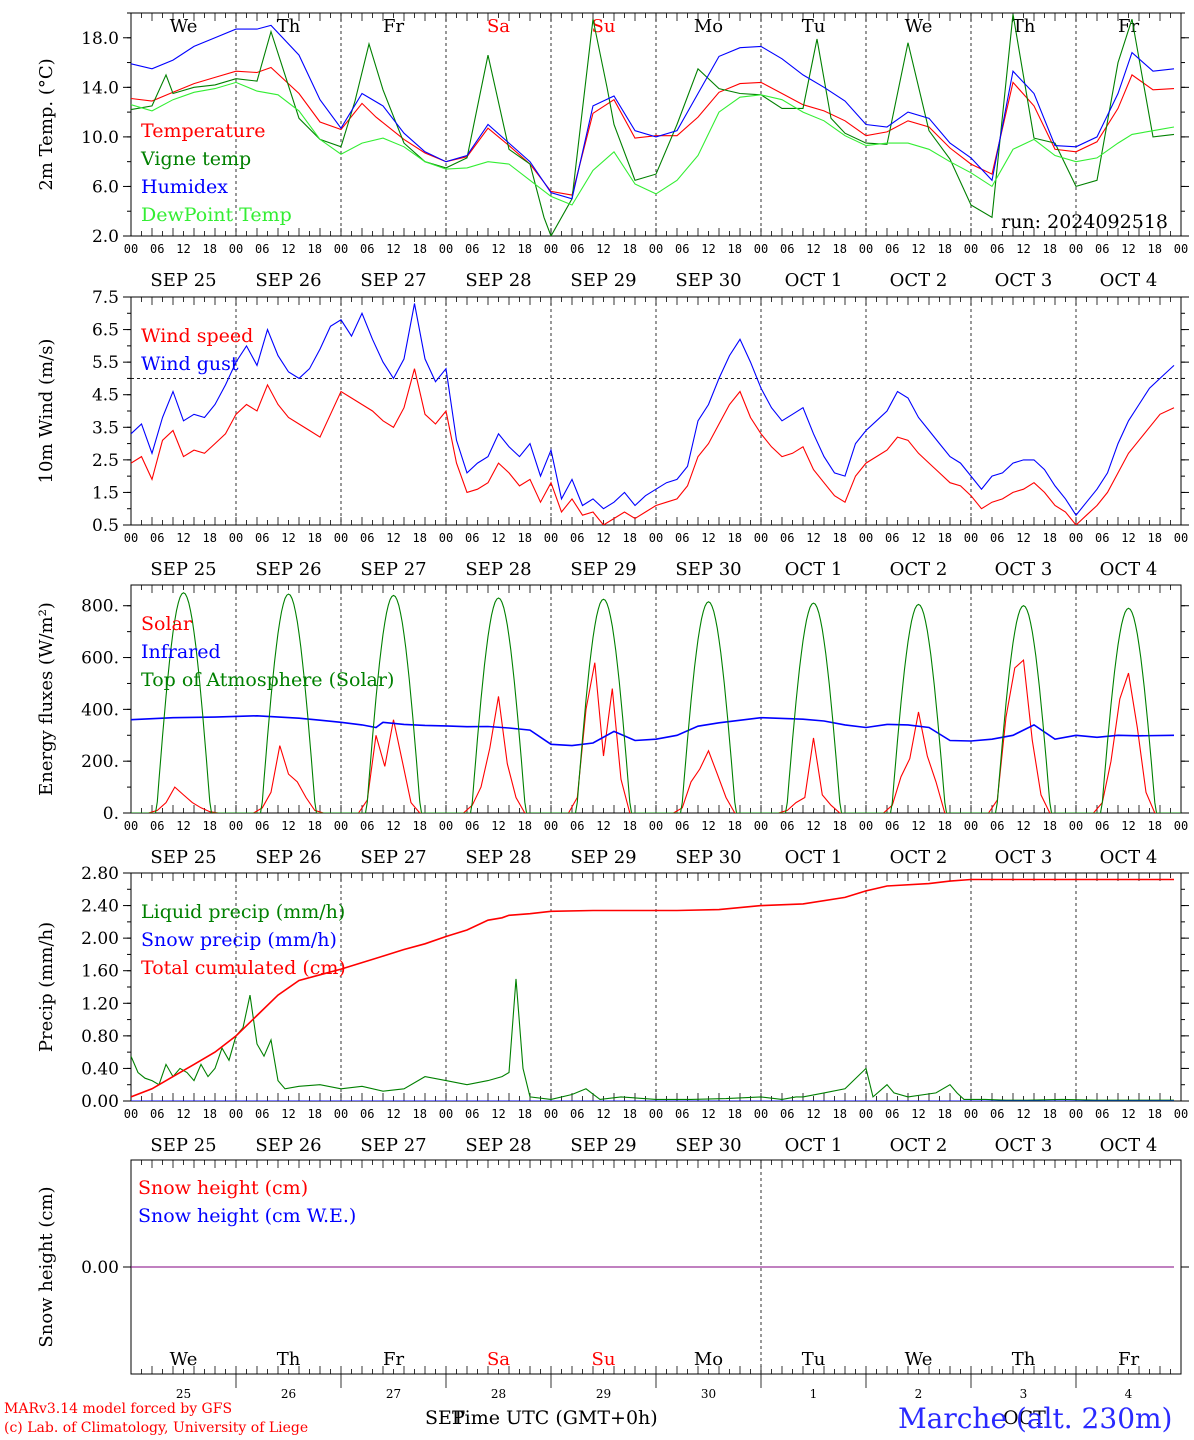 This screenshot has width=1194, height=1440. What do you see at coordinates (708, 1359) in the screenshot?
I see `weekday-label: Mo` at bounding box center [708, 1359].